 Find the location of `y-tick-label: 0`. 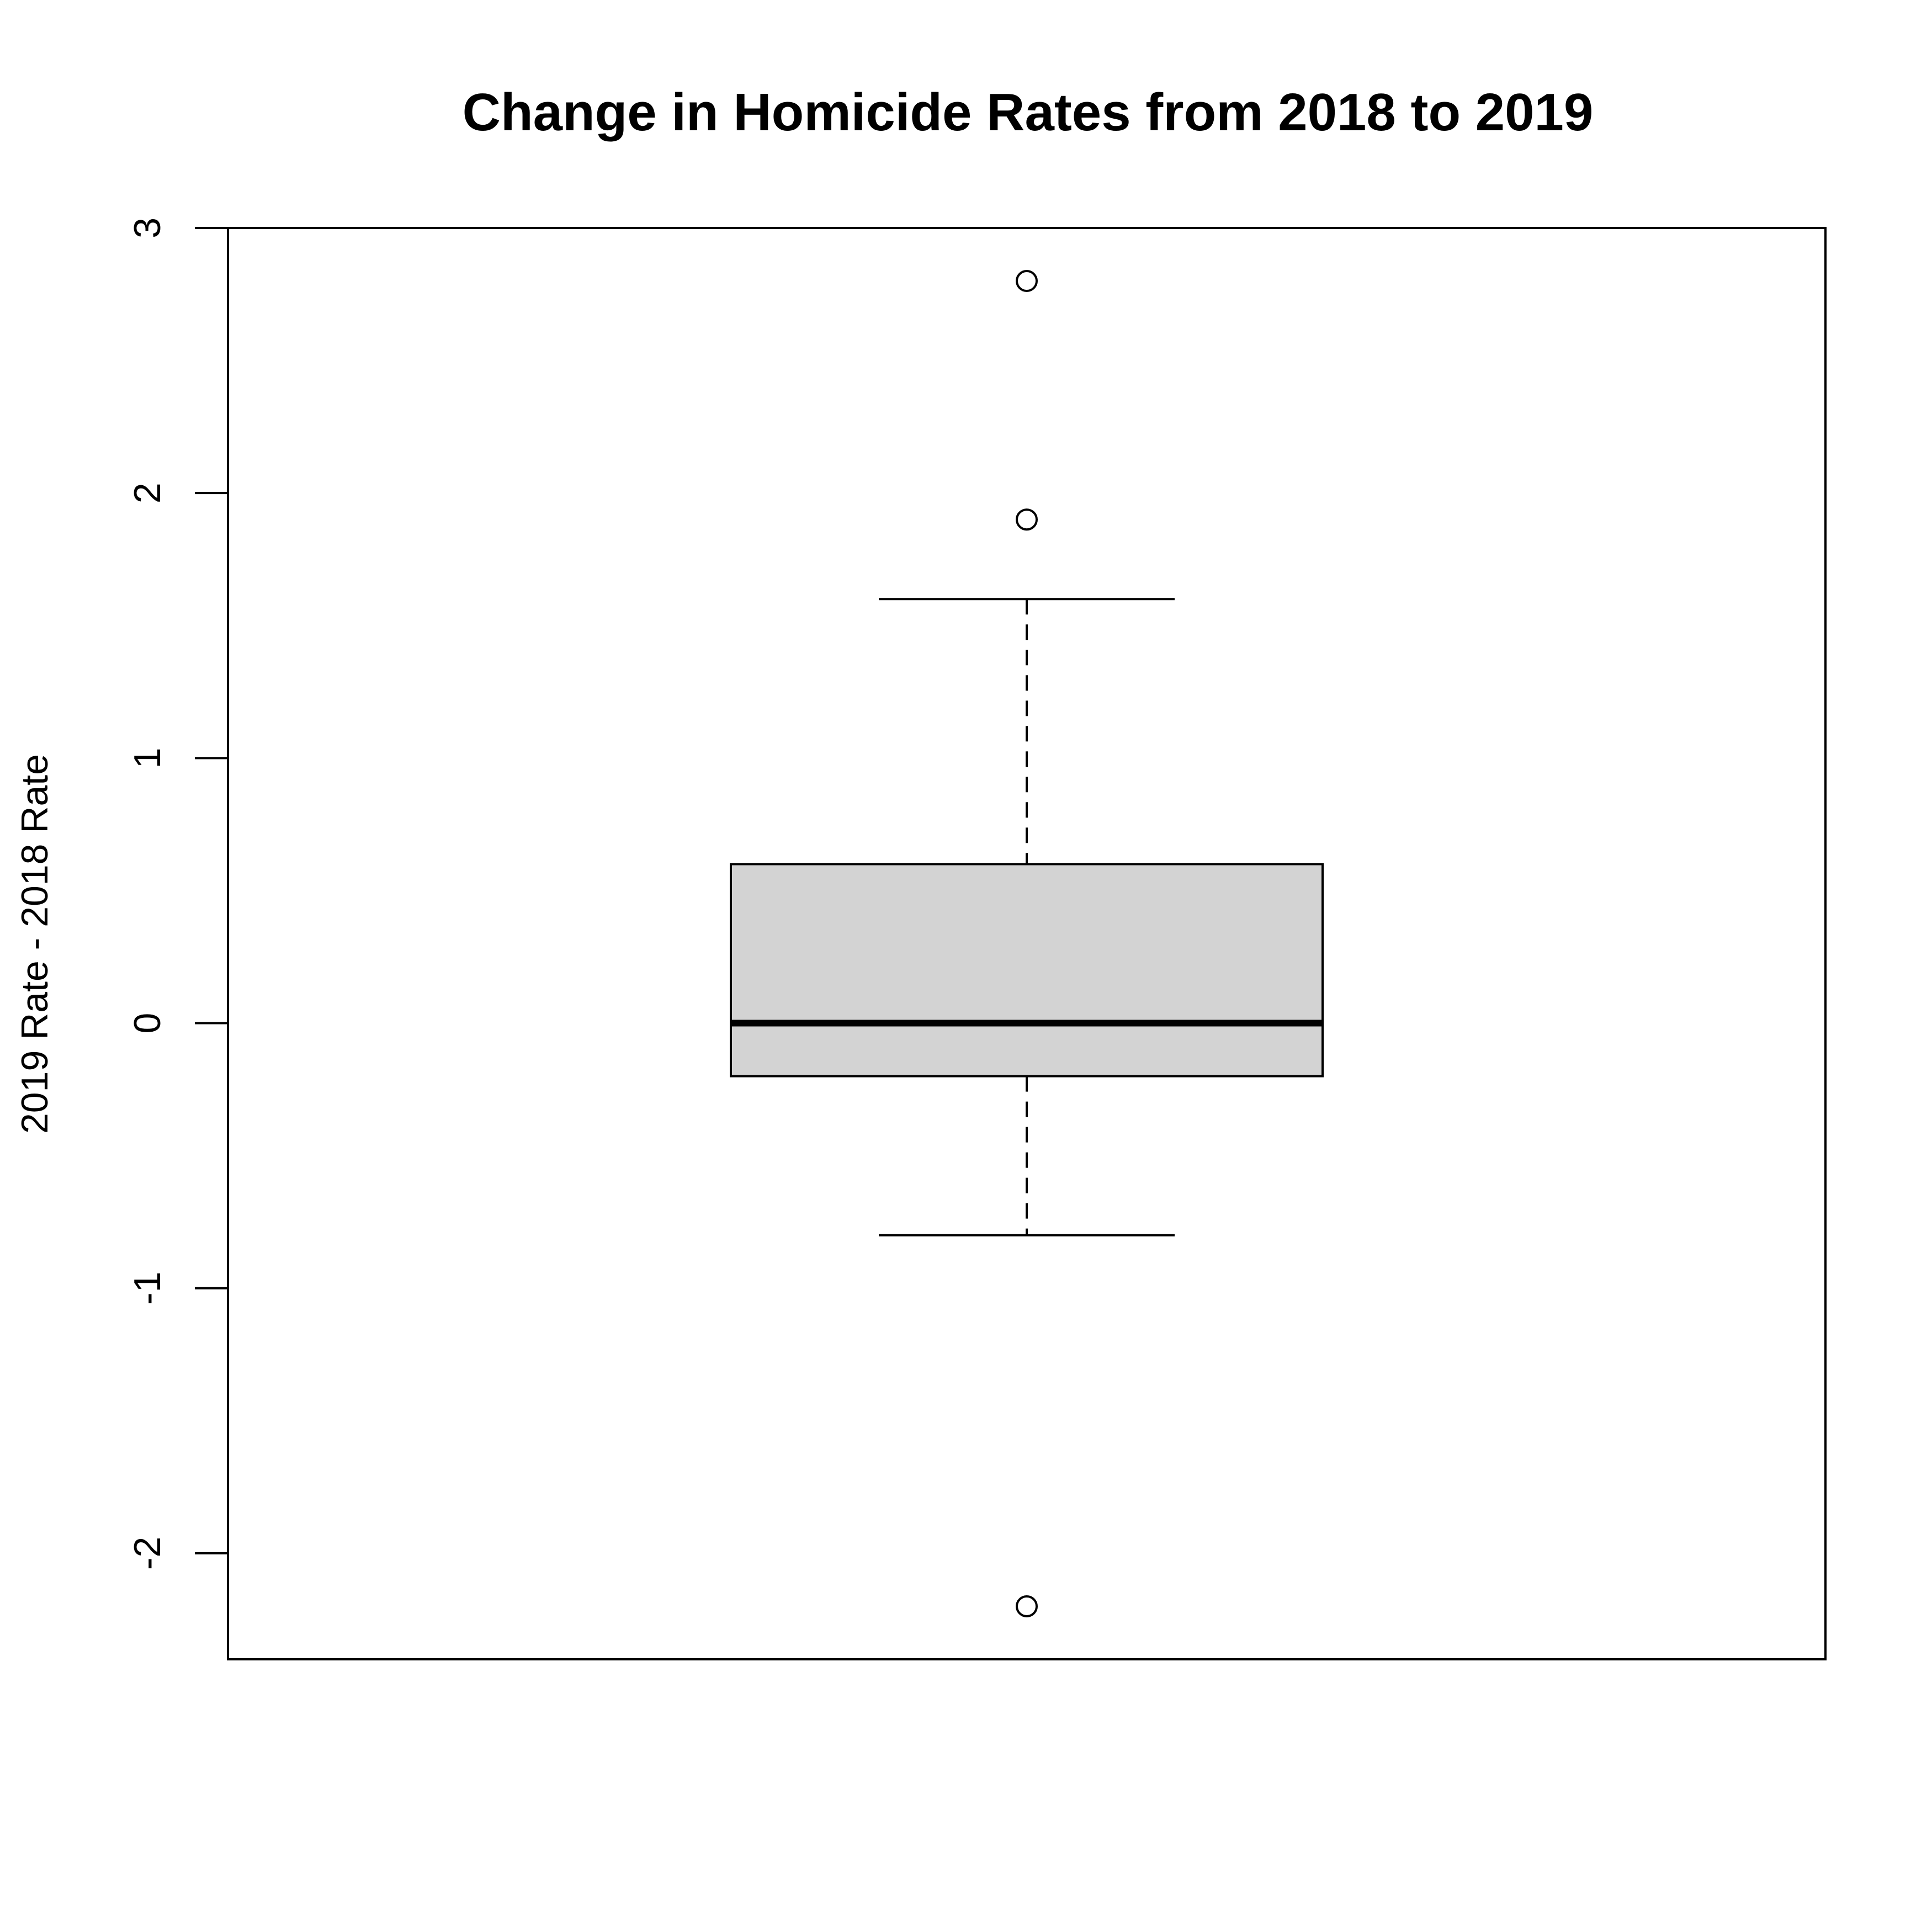

y-tick-label: 0 is located at coordinates (147, 1024).